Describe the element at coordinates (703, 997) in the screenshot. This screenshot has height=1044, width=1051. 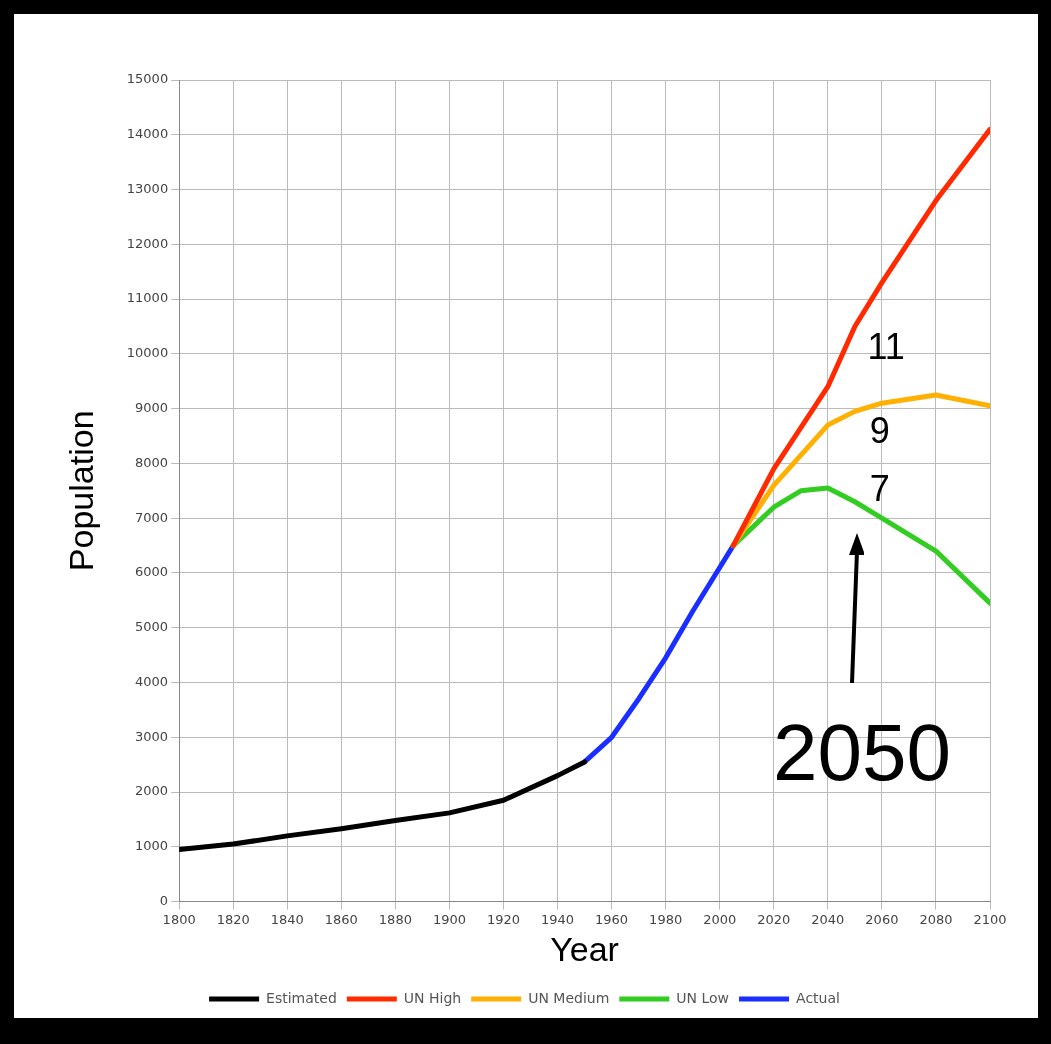
I see `legend-label: UN Low` at that location.